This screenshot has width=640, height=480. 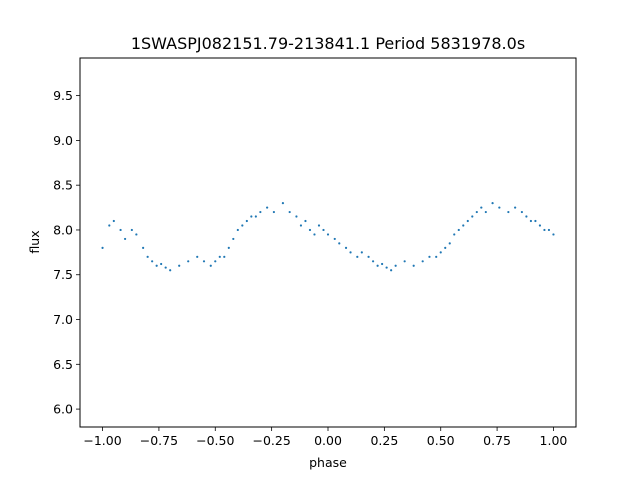 I want to click on y-tick-label: 9.0, so click(x=63, y=140).